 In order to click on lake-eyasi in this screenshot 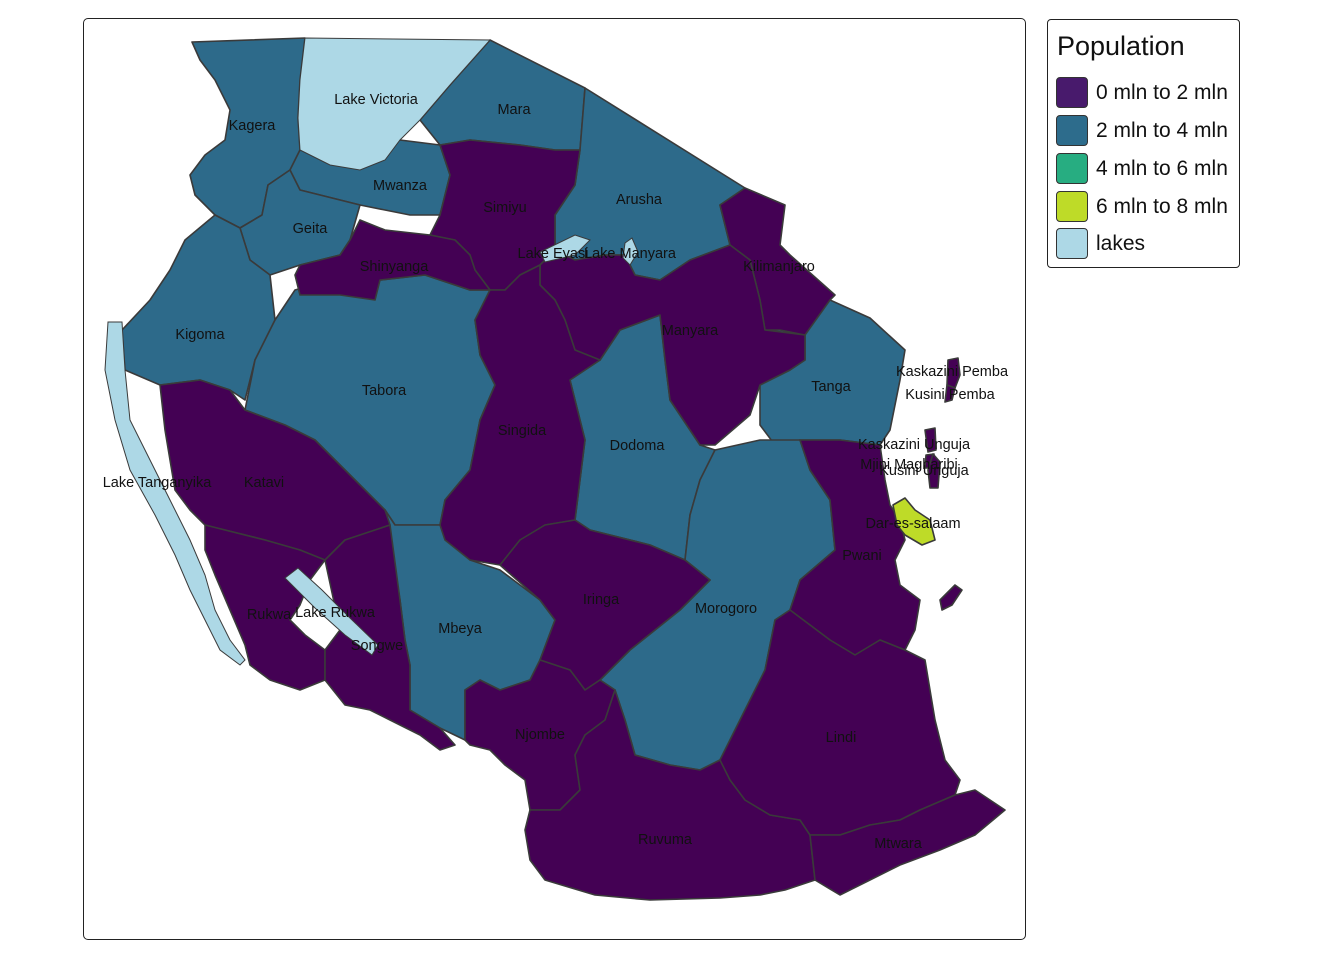, I will do `click(565, 248)`.